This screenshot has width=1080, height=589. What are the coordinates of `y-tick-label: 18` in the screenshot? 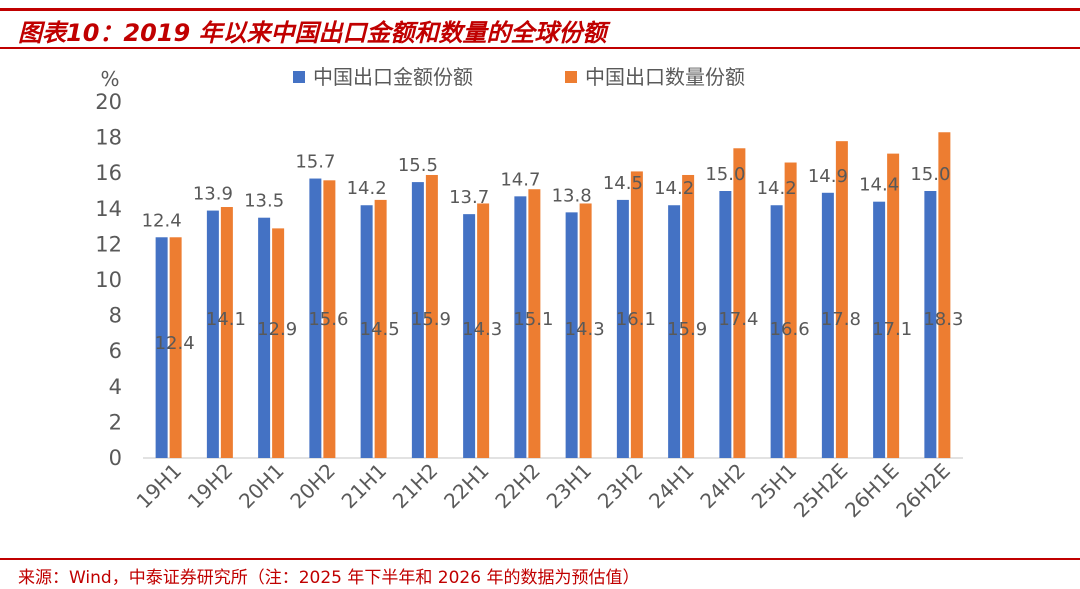 It's located at (108, 138).